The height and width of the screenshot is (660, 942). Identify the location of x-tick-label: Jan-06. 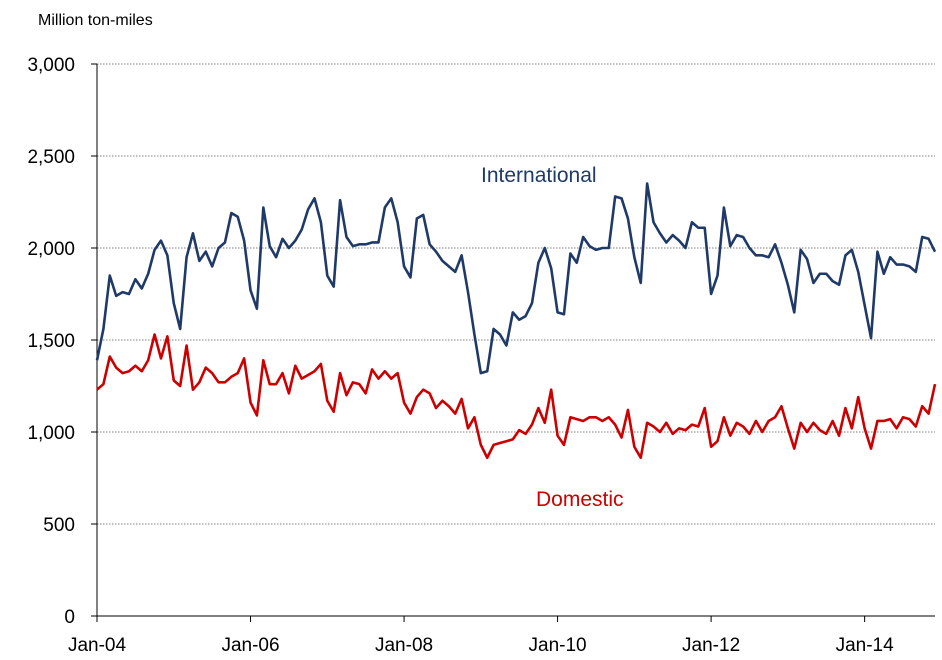
(250, 645).